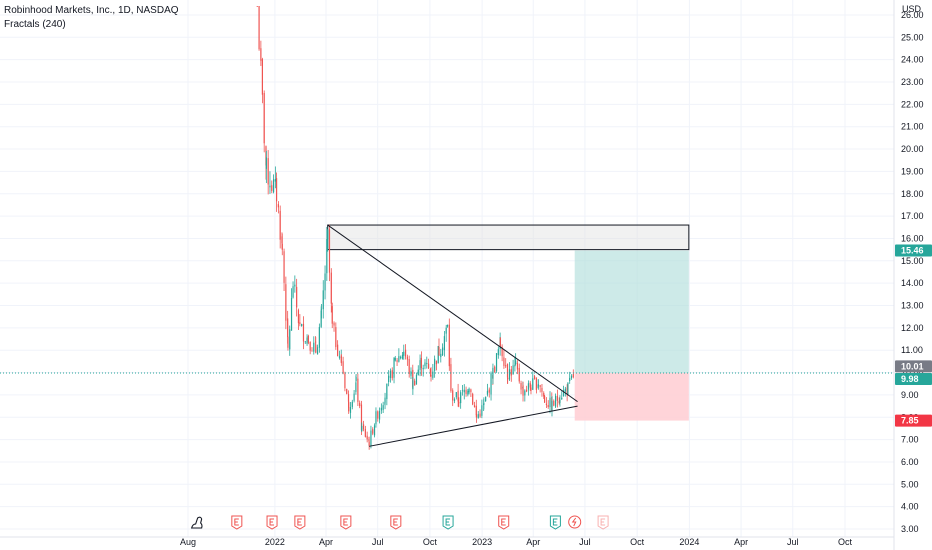 The width and height of the screenshot is (932, 550). I want to click on event-earnings_upcoming-icon, so click(603, 522).